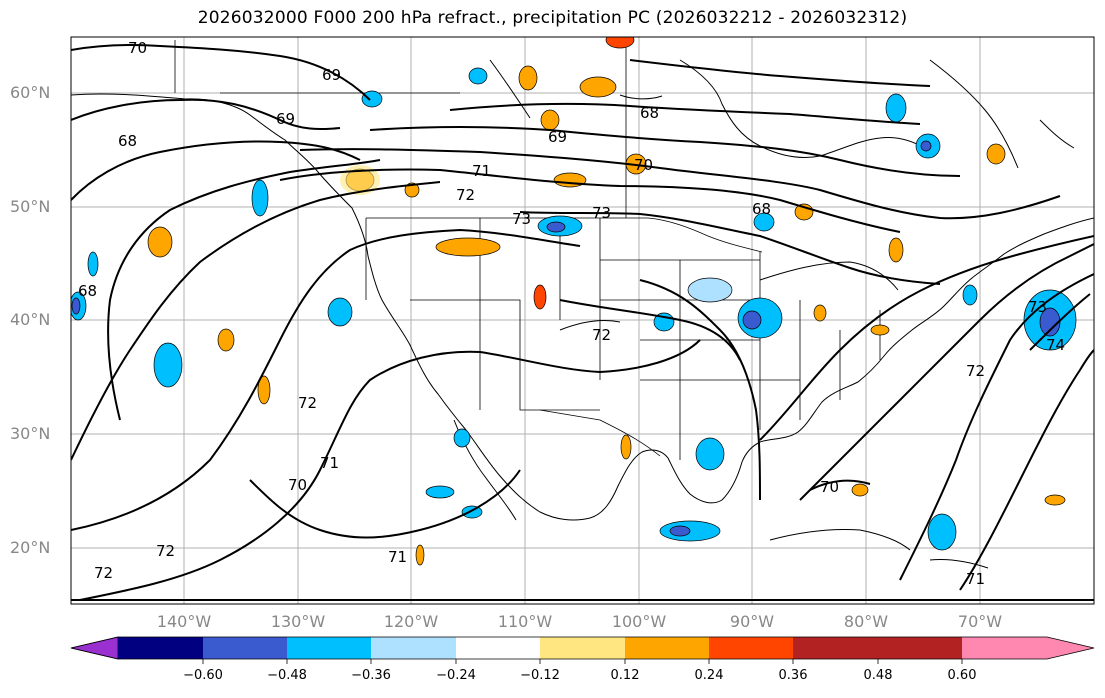  Describe the element at coordinates (525, 621) in the screenshot. I see `lon-label: 110°W` at that location.